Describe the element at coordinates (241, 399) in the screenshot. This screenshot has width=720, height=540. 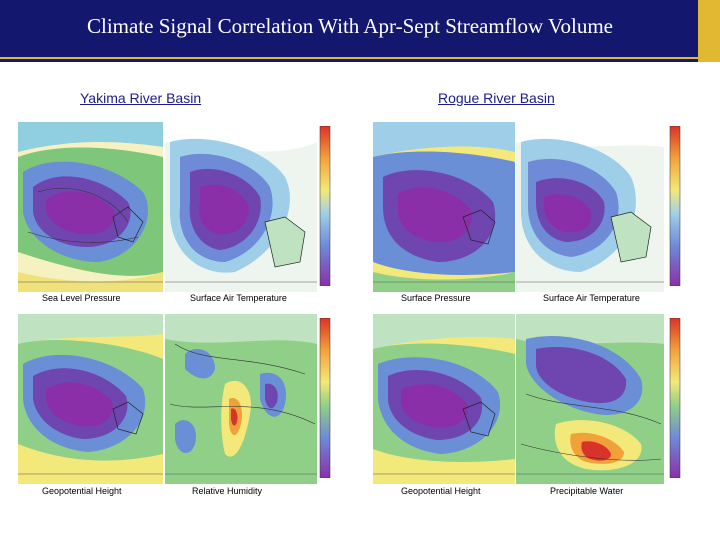
I see `map-relative-humidity` at that location.